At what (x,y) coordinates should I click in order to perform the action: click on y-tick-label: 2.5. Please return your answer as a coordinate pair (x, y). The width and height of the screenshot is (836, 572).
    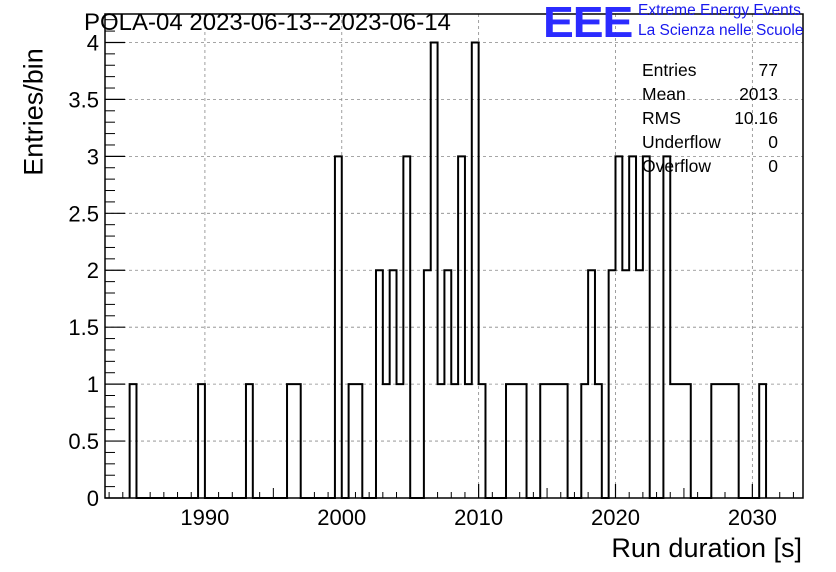
    Looking at the image, I should click on (83, 213).